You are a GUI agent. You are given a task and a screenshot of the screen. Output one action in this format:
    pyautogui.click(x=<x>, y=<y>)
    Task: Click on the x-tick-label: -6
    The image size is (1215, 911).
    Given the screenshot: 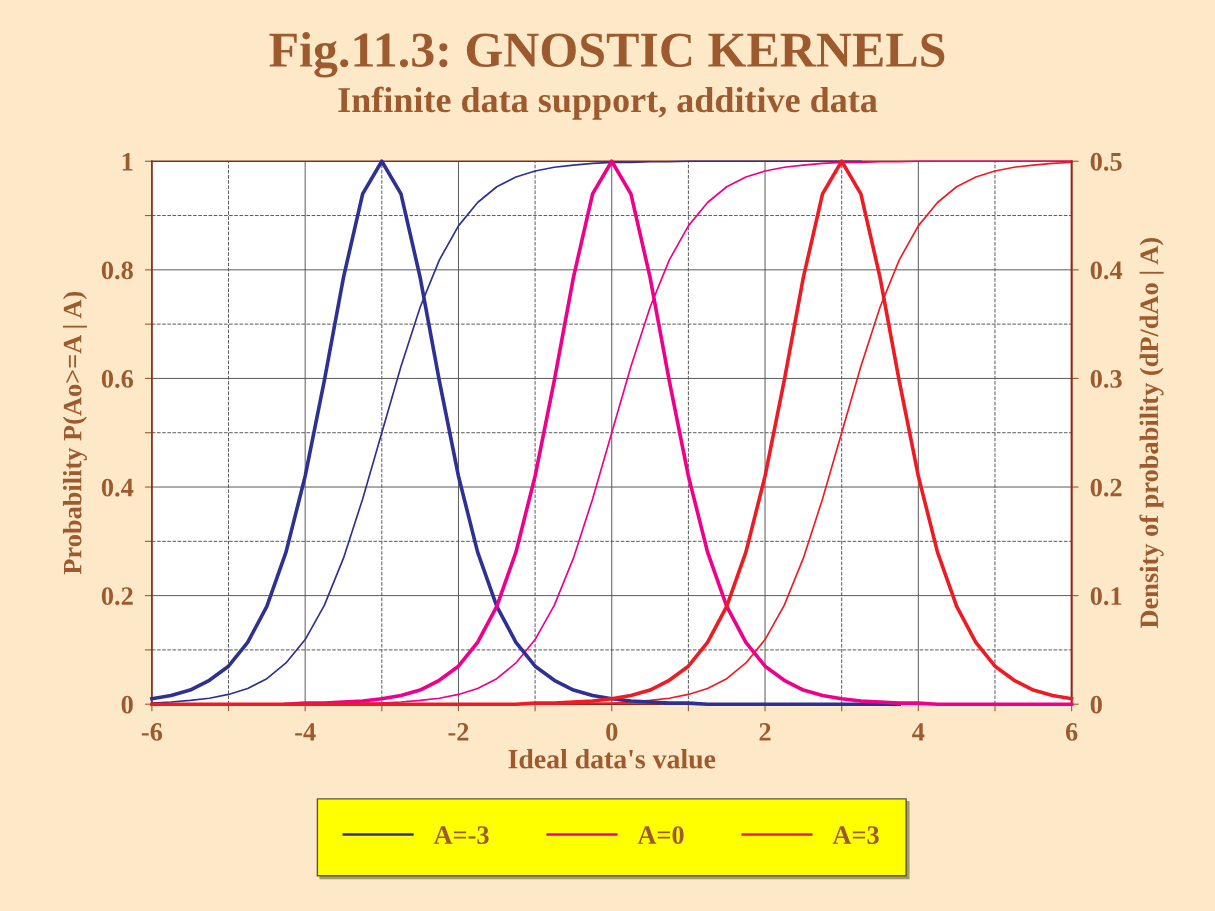 What is the action you would take?
    pyautogui.click(x=152, y=732)
    